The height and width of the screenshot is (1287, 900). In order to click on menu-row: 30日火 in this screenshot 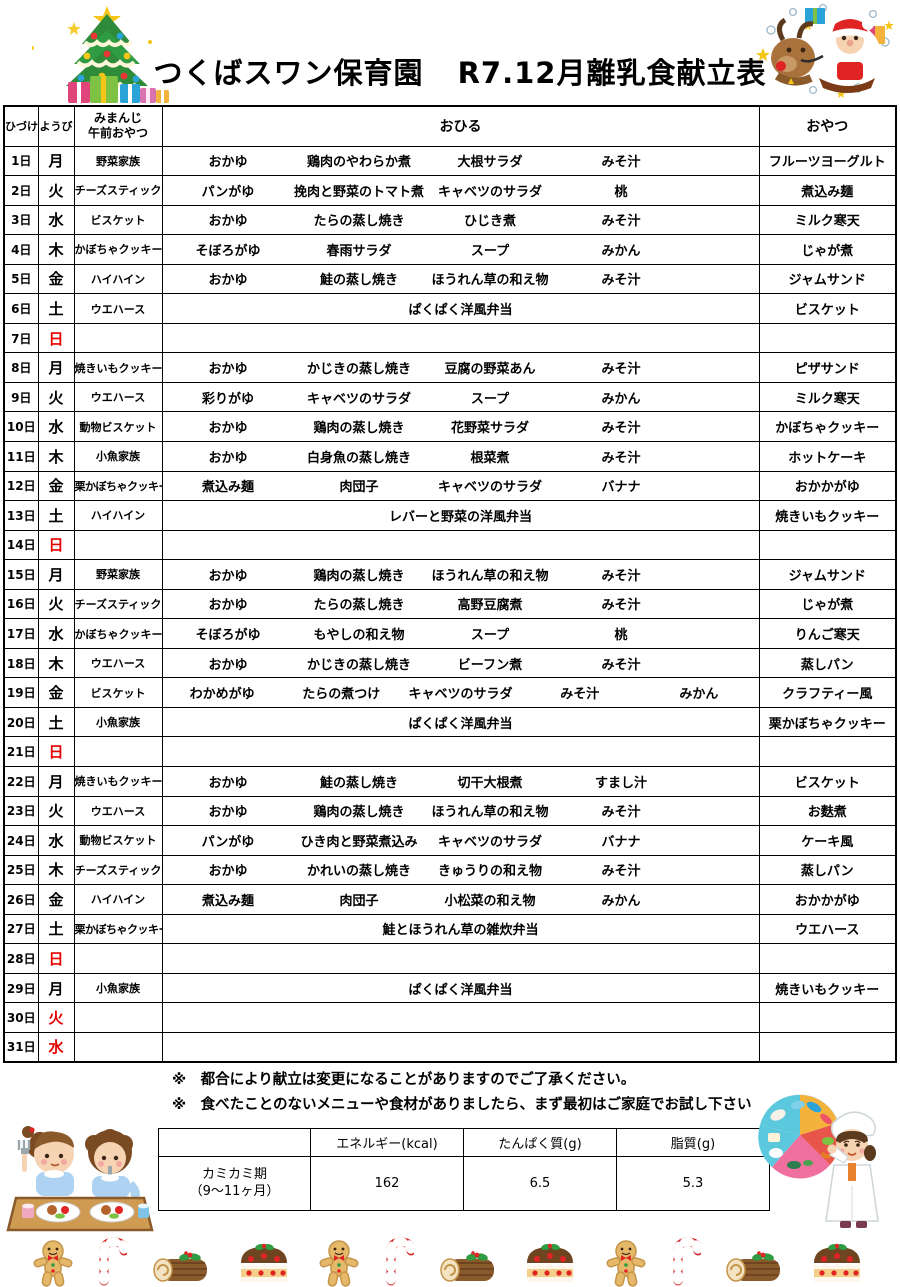, I will do `click(450, 1017)`.